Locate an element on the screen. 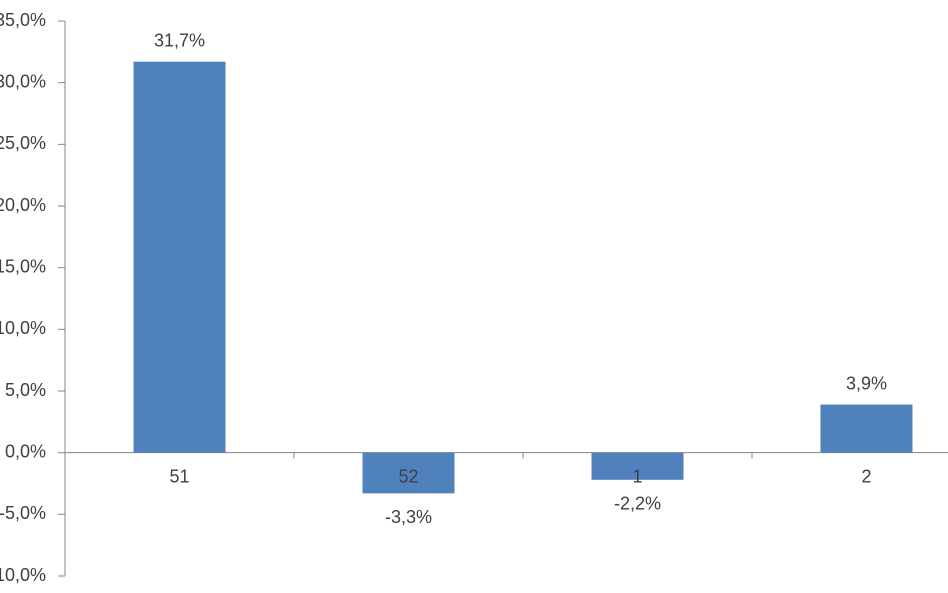 The image size is (948, 593). y-tick-label: 10,0% is located at coordinates (23, 328).